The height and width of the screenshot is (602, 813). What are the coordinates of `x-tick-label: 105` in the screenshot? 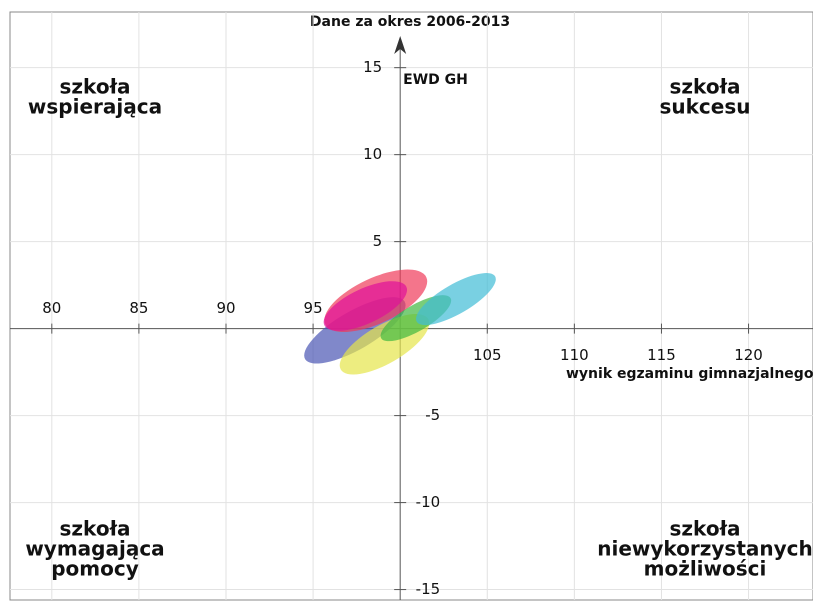 It's located at (487, 355).